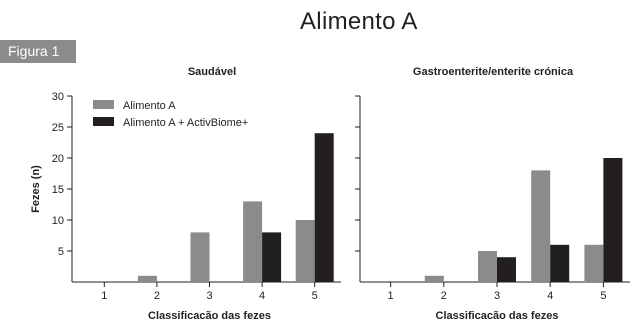 The height and width of the screenshot is (322, 640). I want to click on legend-swatch-a, so click(103, 104).